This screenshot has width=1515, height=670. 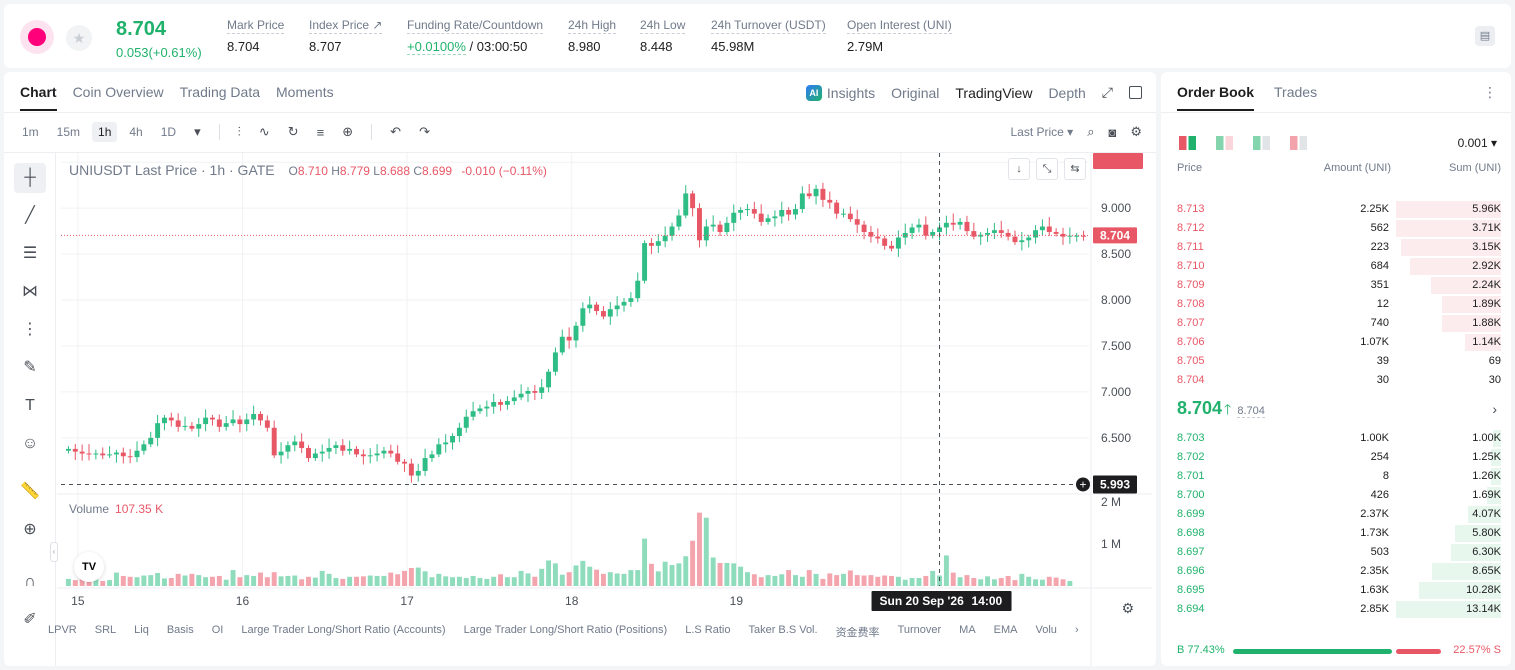 What do you see at coordinates (30, 215) in the screenshot?
I see `trend-line-tool-icon: ╱` at bounding box center [30, 215].